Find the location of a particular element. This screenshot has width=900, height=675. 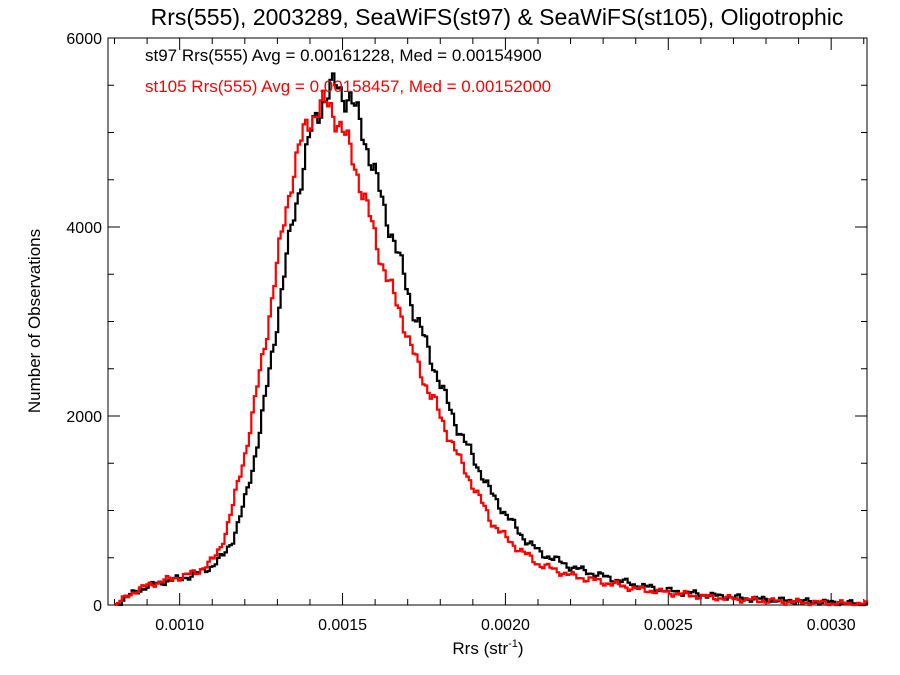

x-tick-label: 0.0030 is located at coordinates (831, 625).